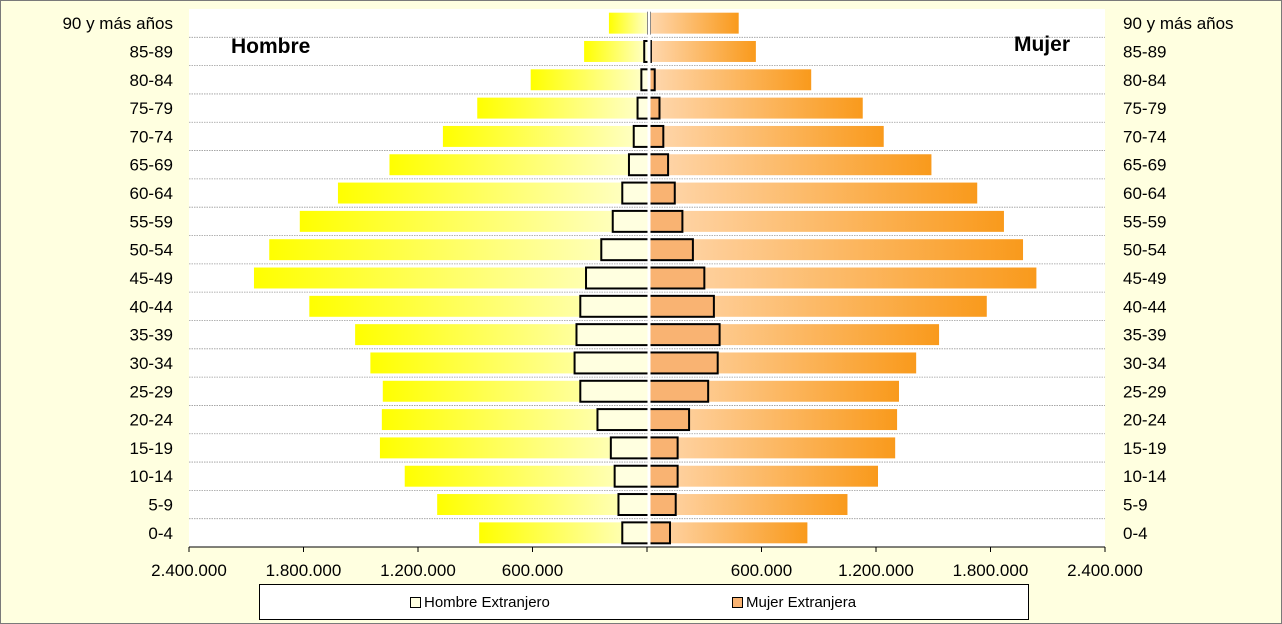  I want to click on category-label-left: 5-9, so click(160, 505).